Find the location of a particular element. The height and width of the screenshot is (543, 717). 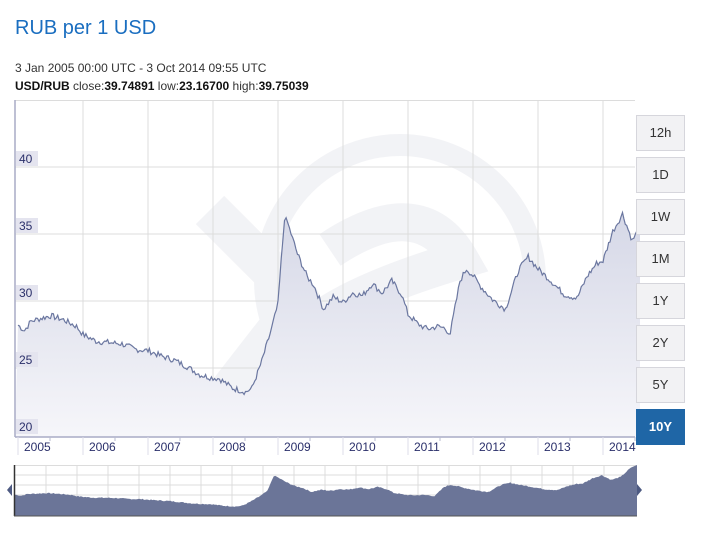

low-label: low: is located at coordinates (168, 86).